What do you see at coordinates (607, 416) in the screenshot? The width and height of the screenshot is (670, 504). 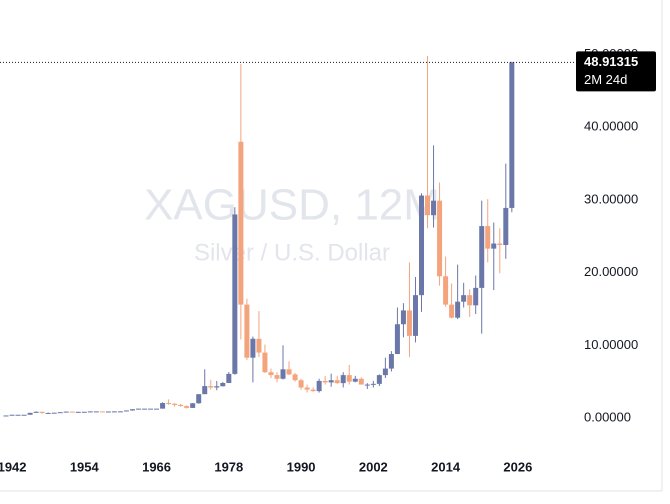 I see `y-tick-label: 0.00000` at bounding box center [607, 416].